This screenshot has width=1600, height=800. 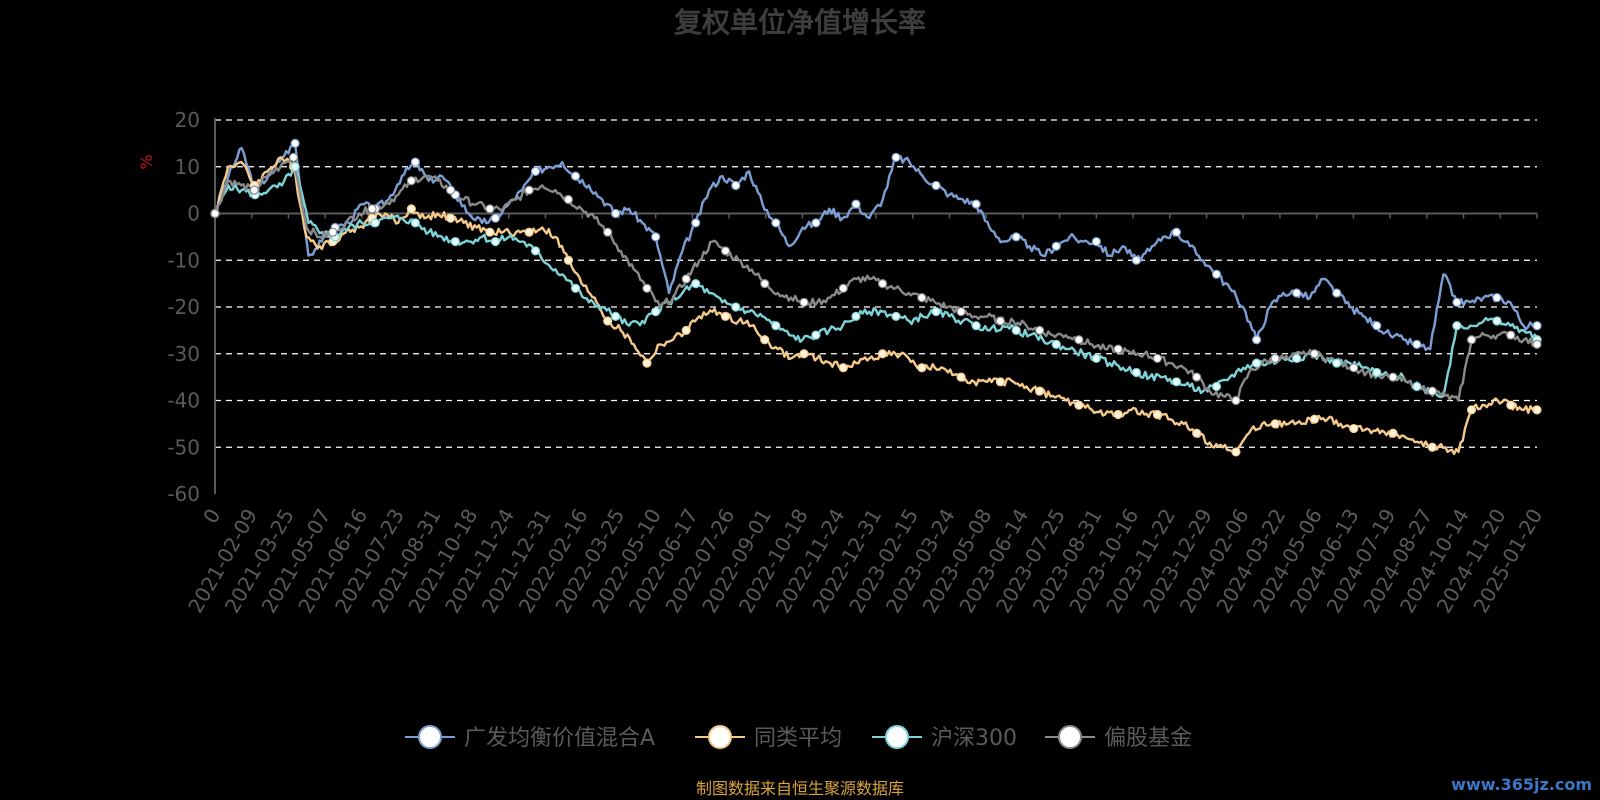 What do you see at coordinates (211, 516) in the screenshot?
I see `x-tick-label: 0` at bounding box center [211, 516].